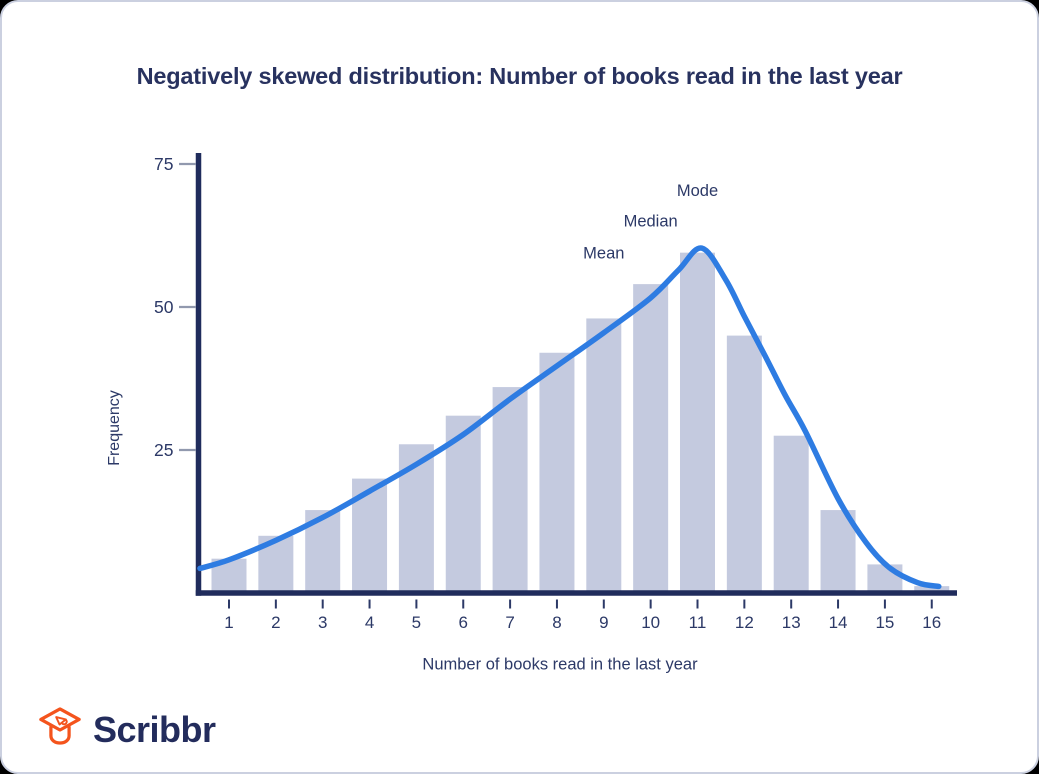  I want to click on graduation-cap-icon, so click(60, 726).